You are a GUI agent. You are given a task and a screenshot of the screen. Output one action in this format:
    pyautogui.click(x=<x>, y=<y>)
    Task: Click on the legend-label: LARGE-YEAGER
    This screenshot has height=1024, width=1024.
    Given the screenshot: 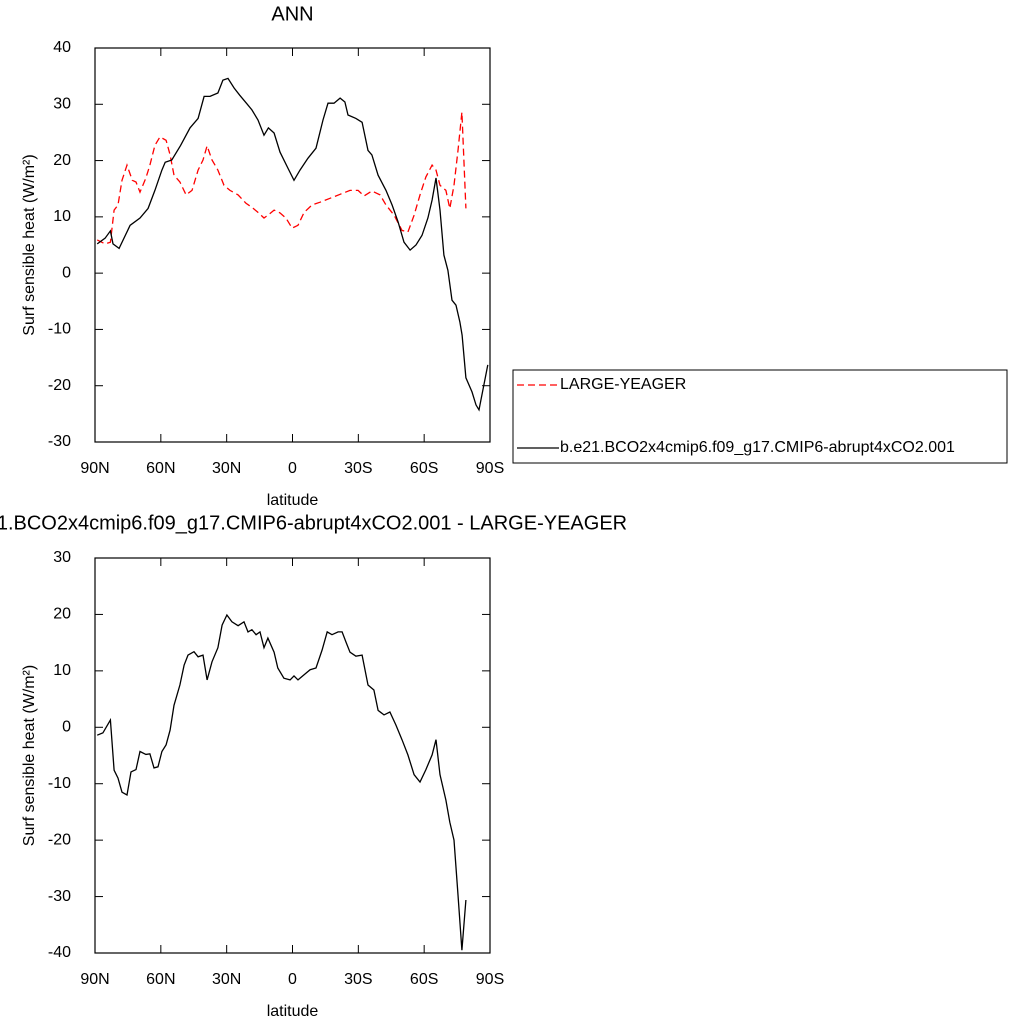 What is the action you would take?
    pyautogui.click(x=623, y=384)
    